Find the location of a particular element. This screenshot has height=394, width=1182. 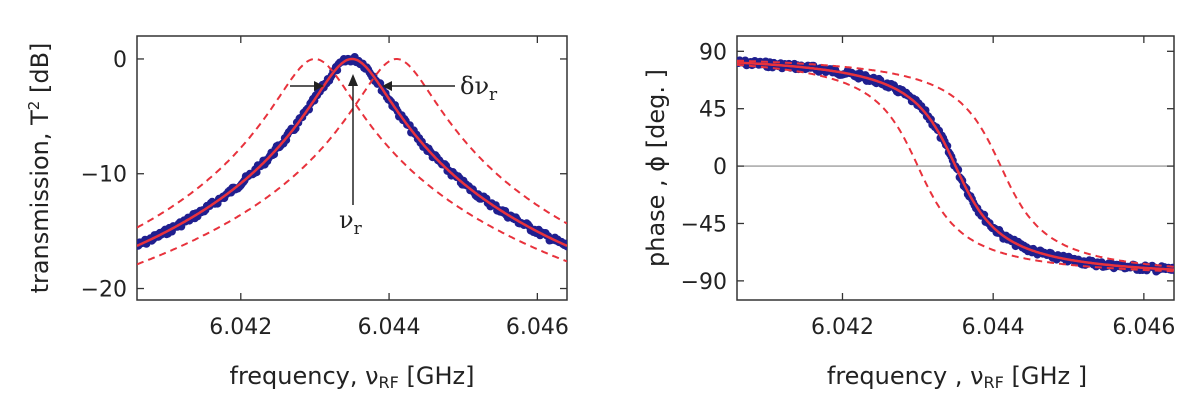

phase-x-axis-label: frequency , νRF [GHz ] is located at coordinates (957, 377).